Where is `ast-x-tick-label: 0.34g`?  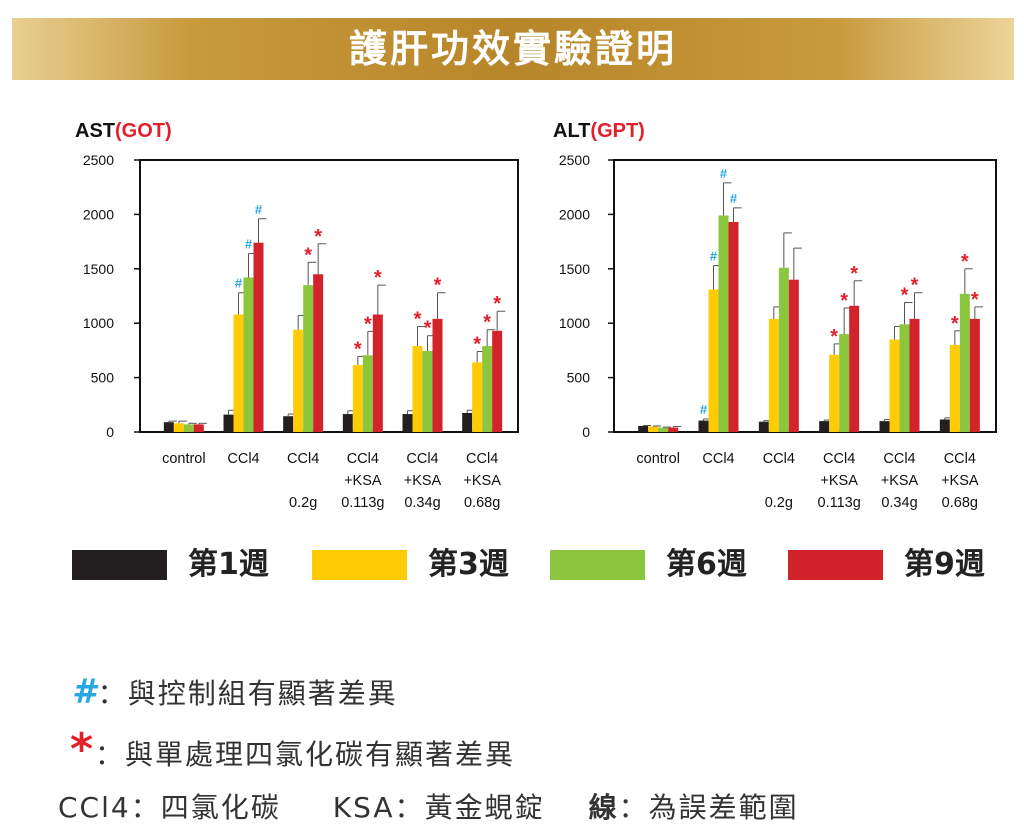 ast-x-tick-label: 0.34g is located at coordinates (422, 503).